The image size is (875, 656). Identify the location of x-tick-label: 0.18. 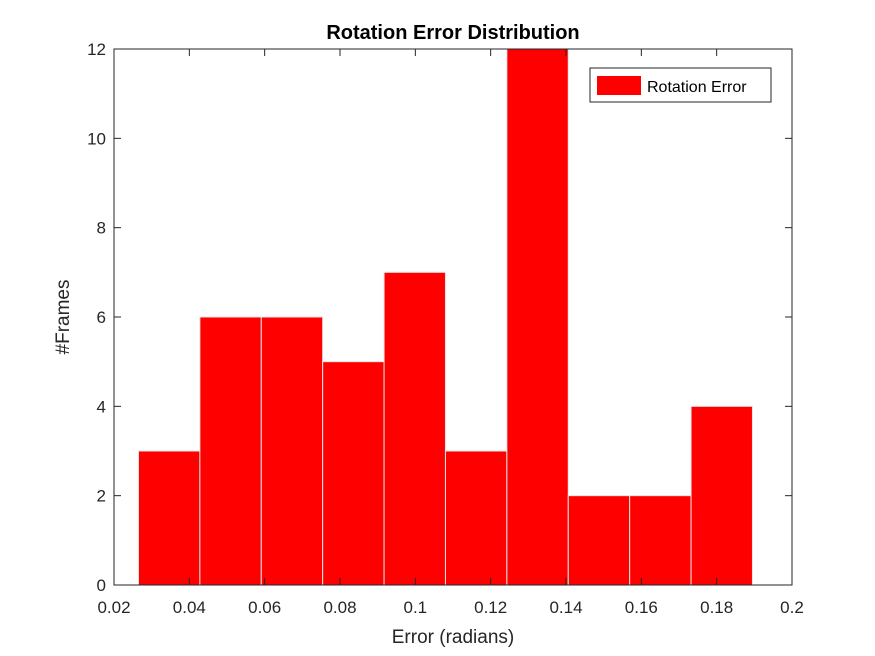
(716, 607).